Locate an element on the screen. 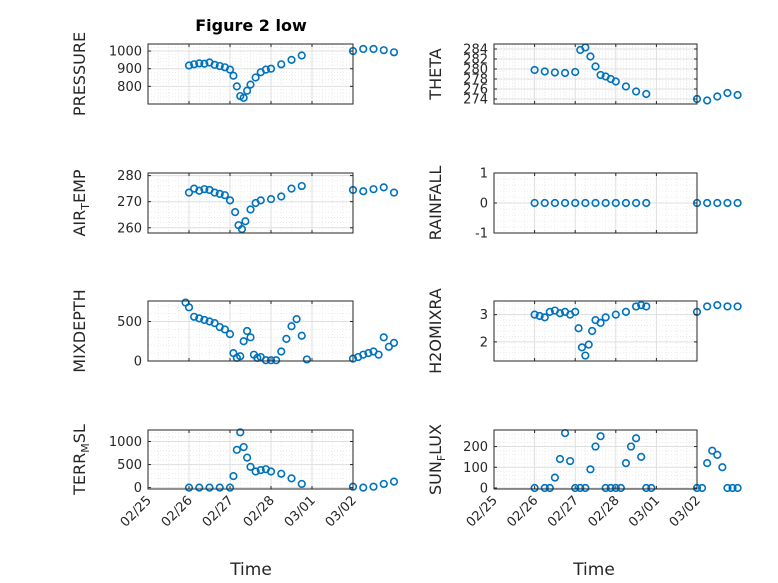 The image size is (778, 583). y-tick-label: 900 is located at coordinates (129, 69).